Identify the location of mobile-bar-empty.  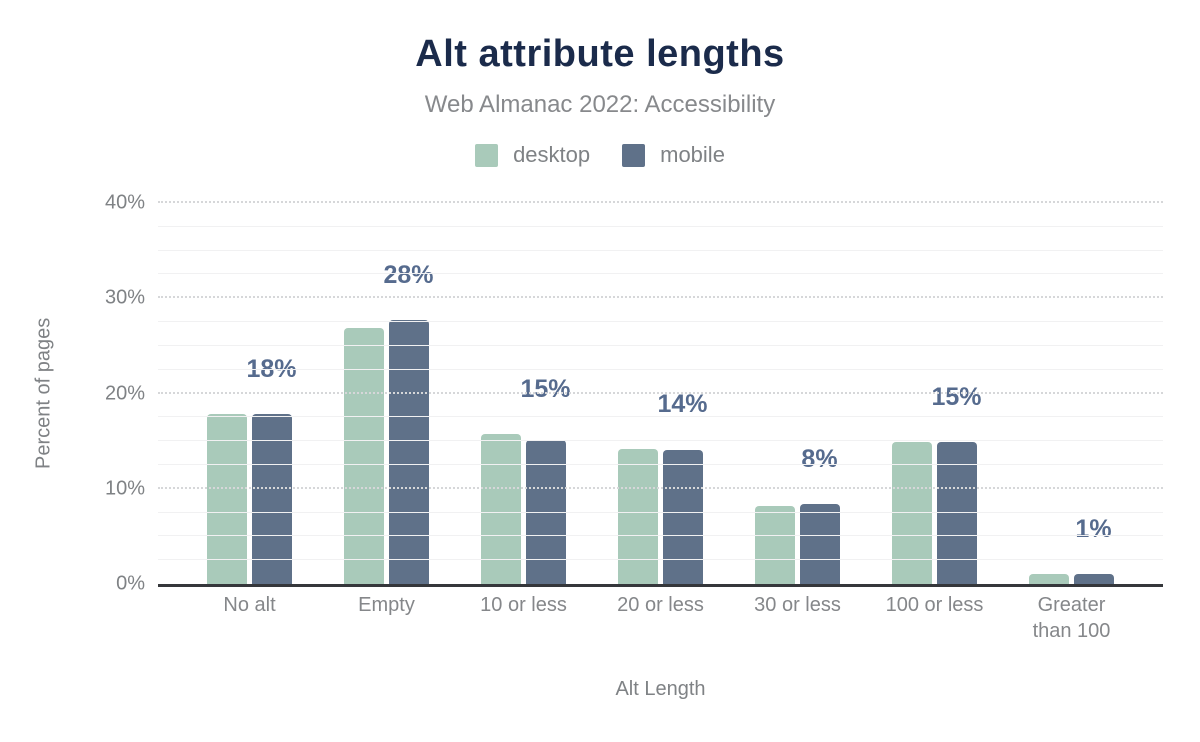
(409, 452).